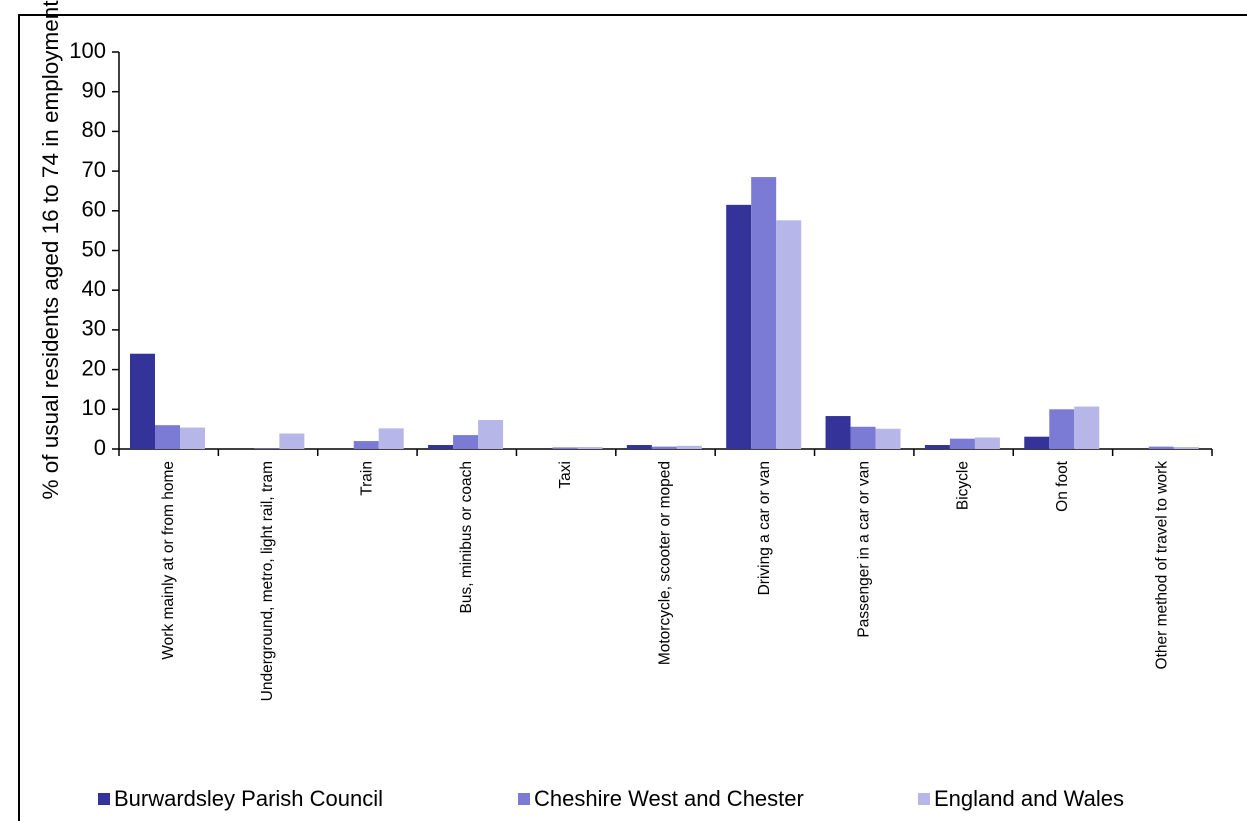  I want to click on y-tick-label: 60, so click(94, 209).